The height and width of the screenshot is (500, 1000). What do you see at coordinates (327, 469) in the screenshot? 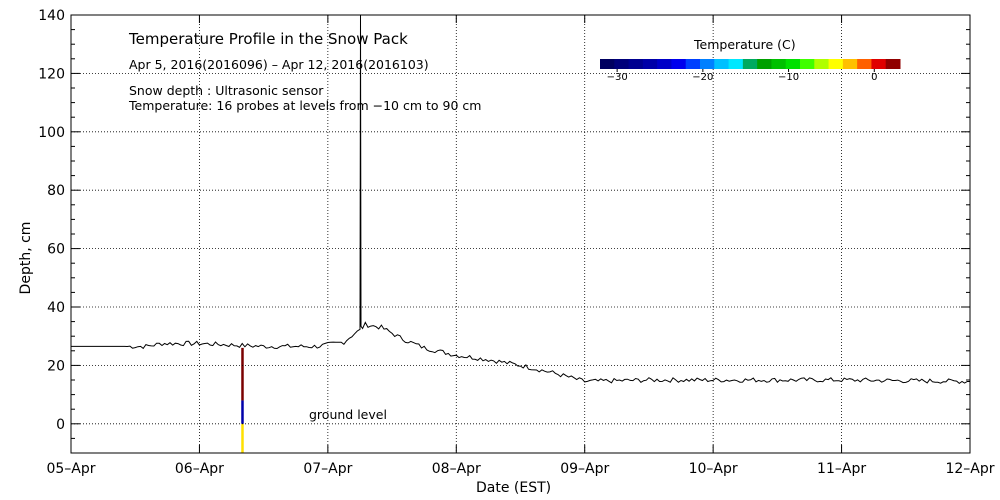
I see `x-tick-label: 07–Apr` at bounding box center [327, 469].